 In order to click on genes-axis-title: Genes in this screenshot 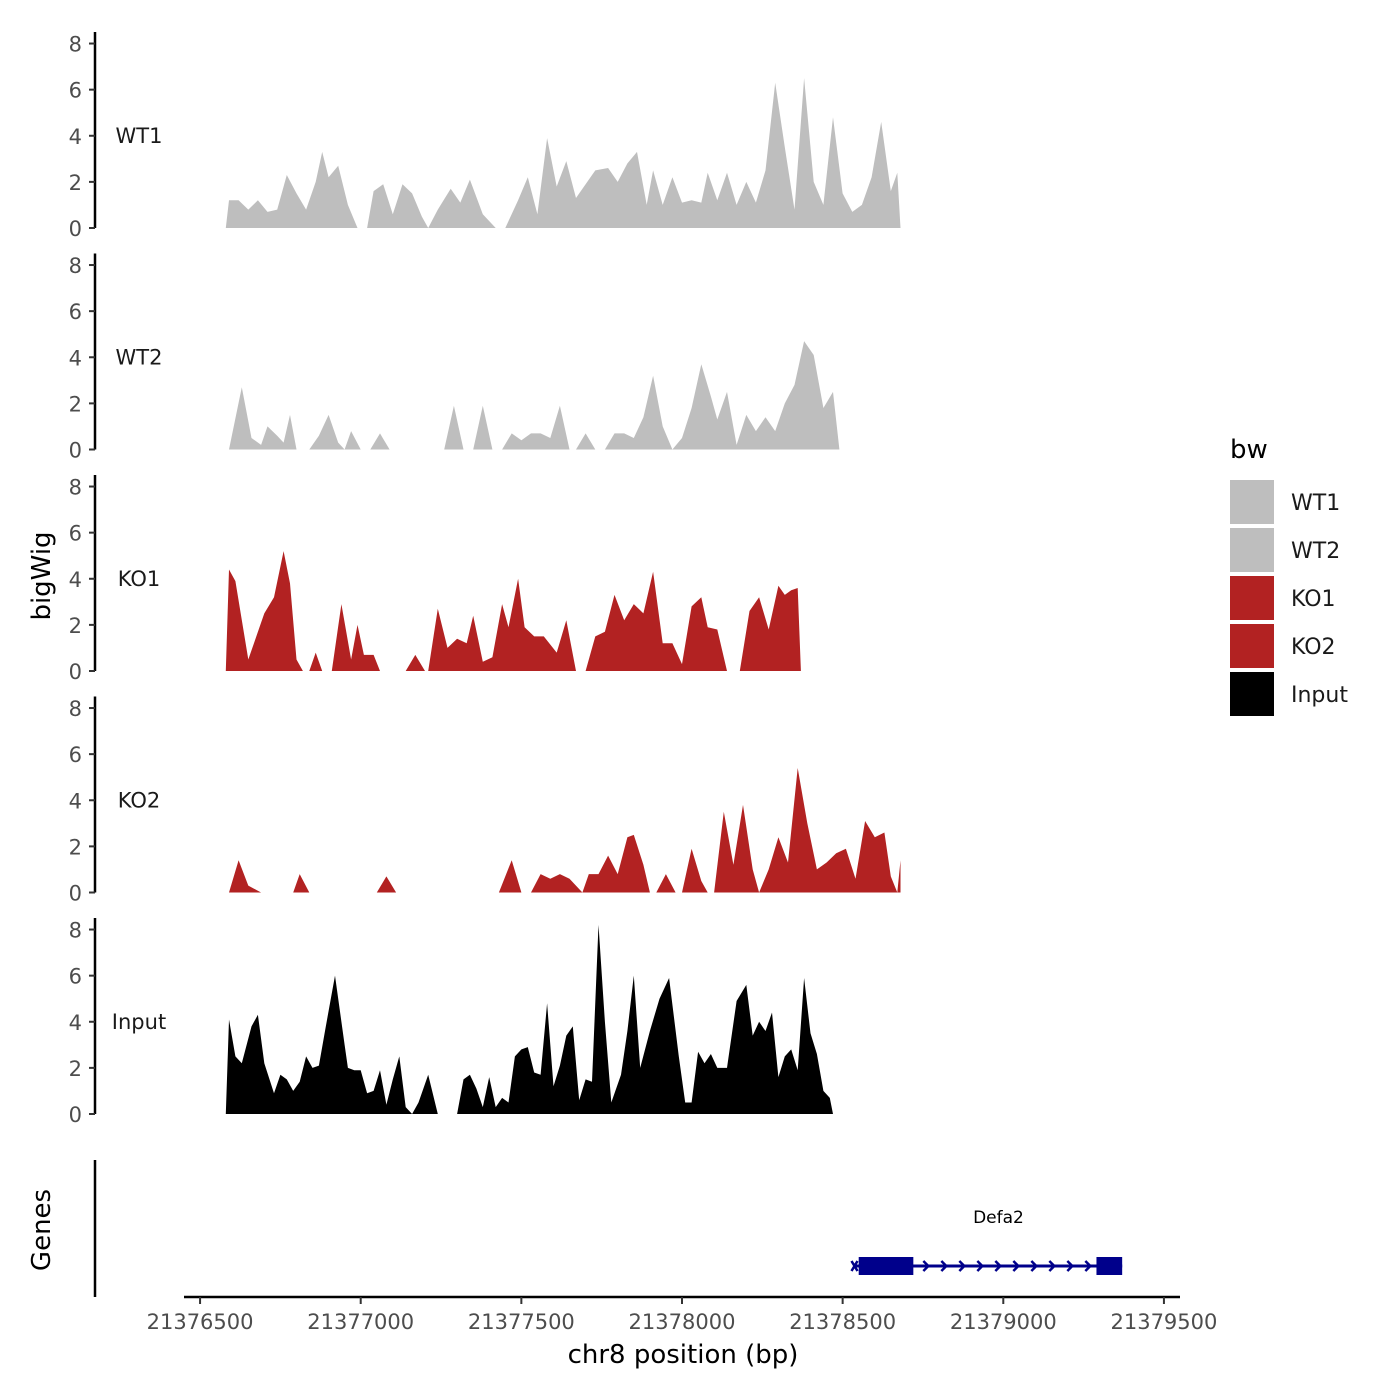, I will do `click(42, 1230)`.